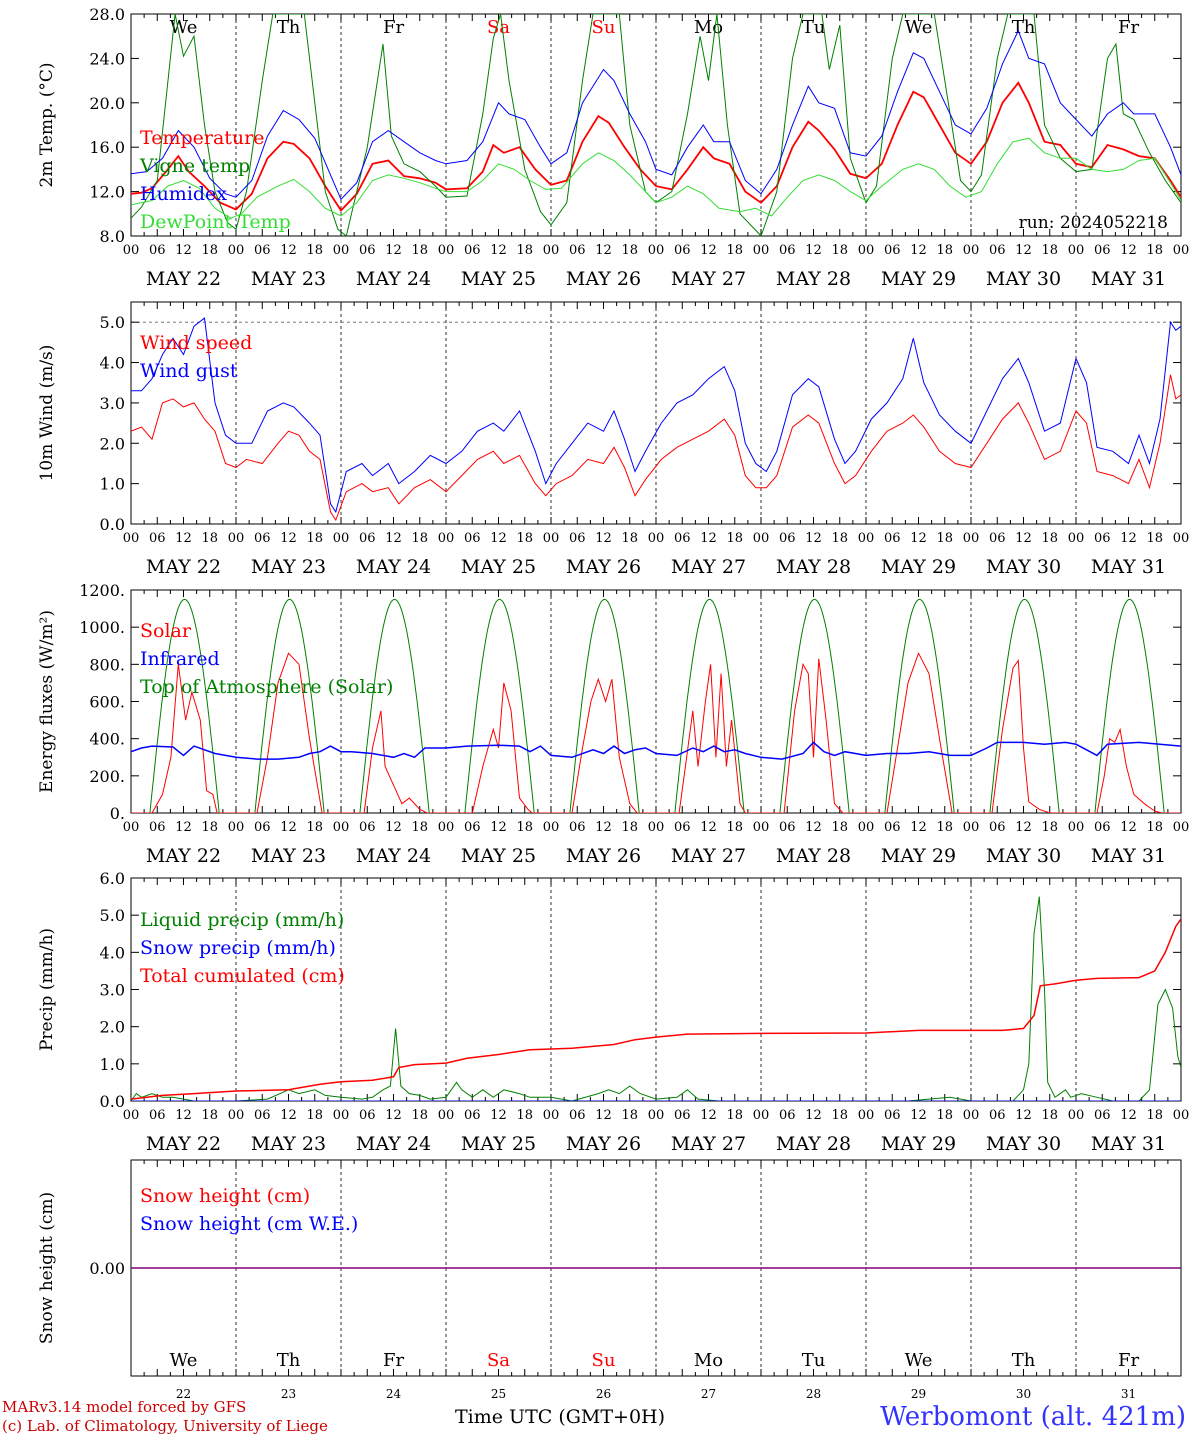 The width and height of the screenshot is (1194, 1440). What do you see at coordinates (656, 415) in the screenshot?
I see `series-wind-gust-line` at bounding box center [656, 415].